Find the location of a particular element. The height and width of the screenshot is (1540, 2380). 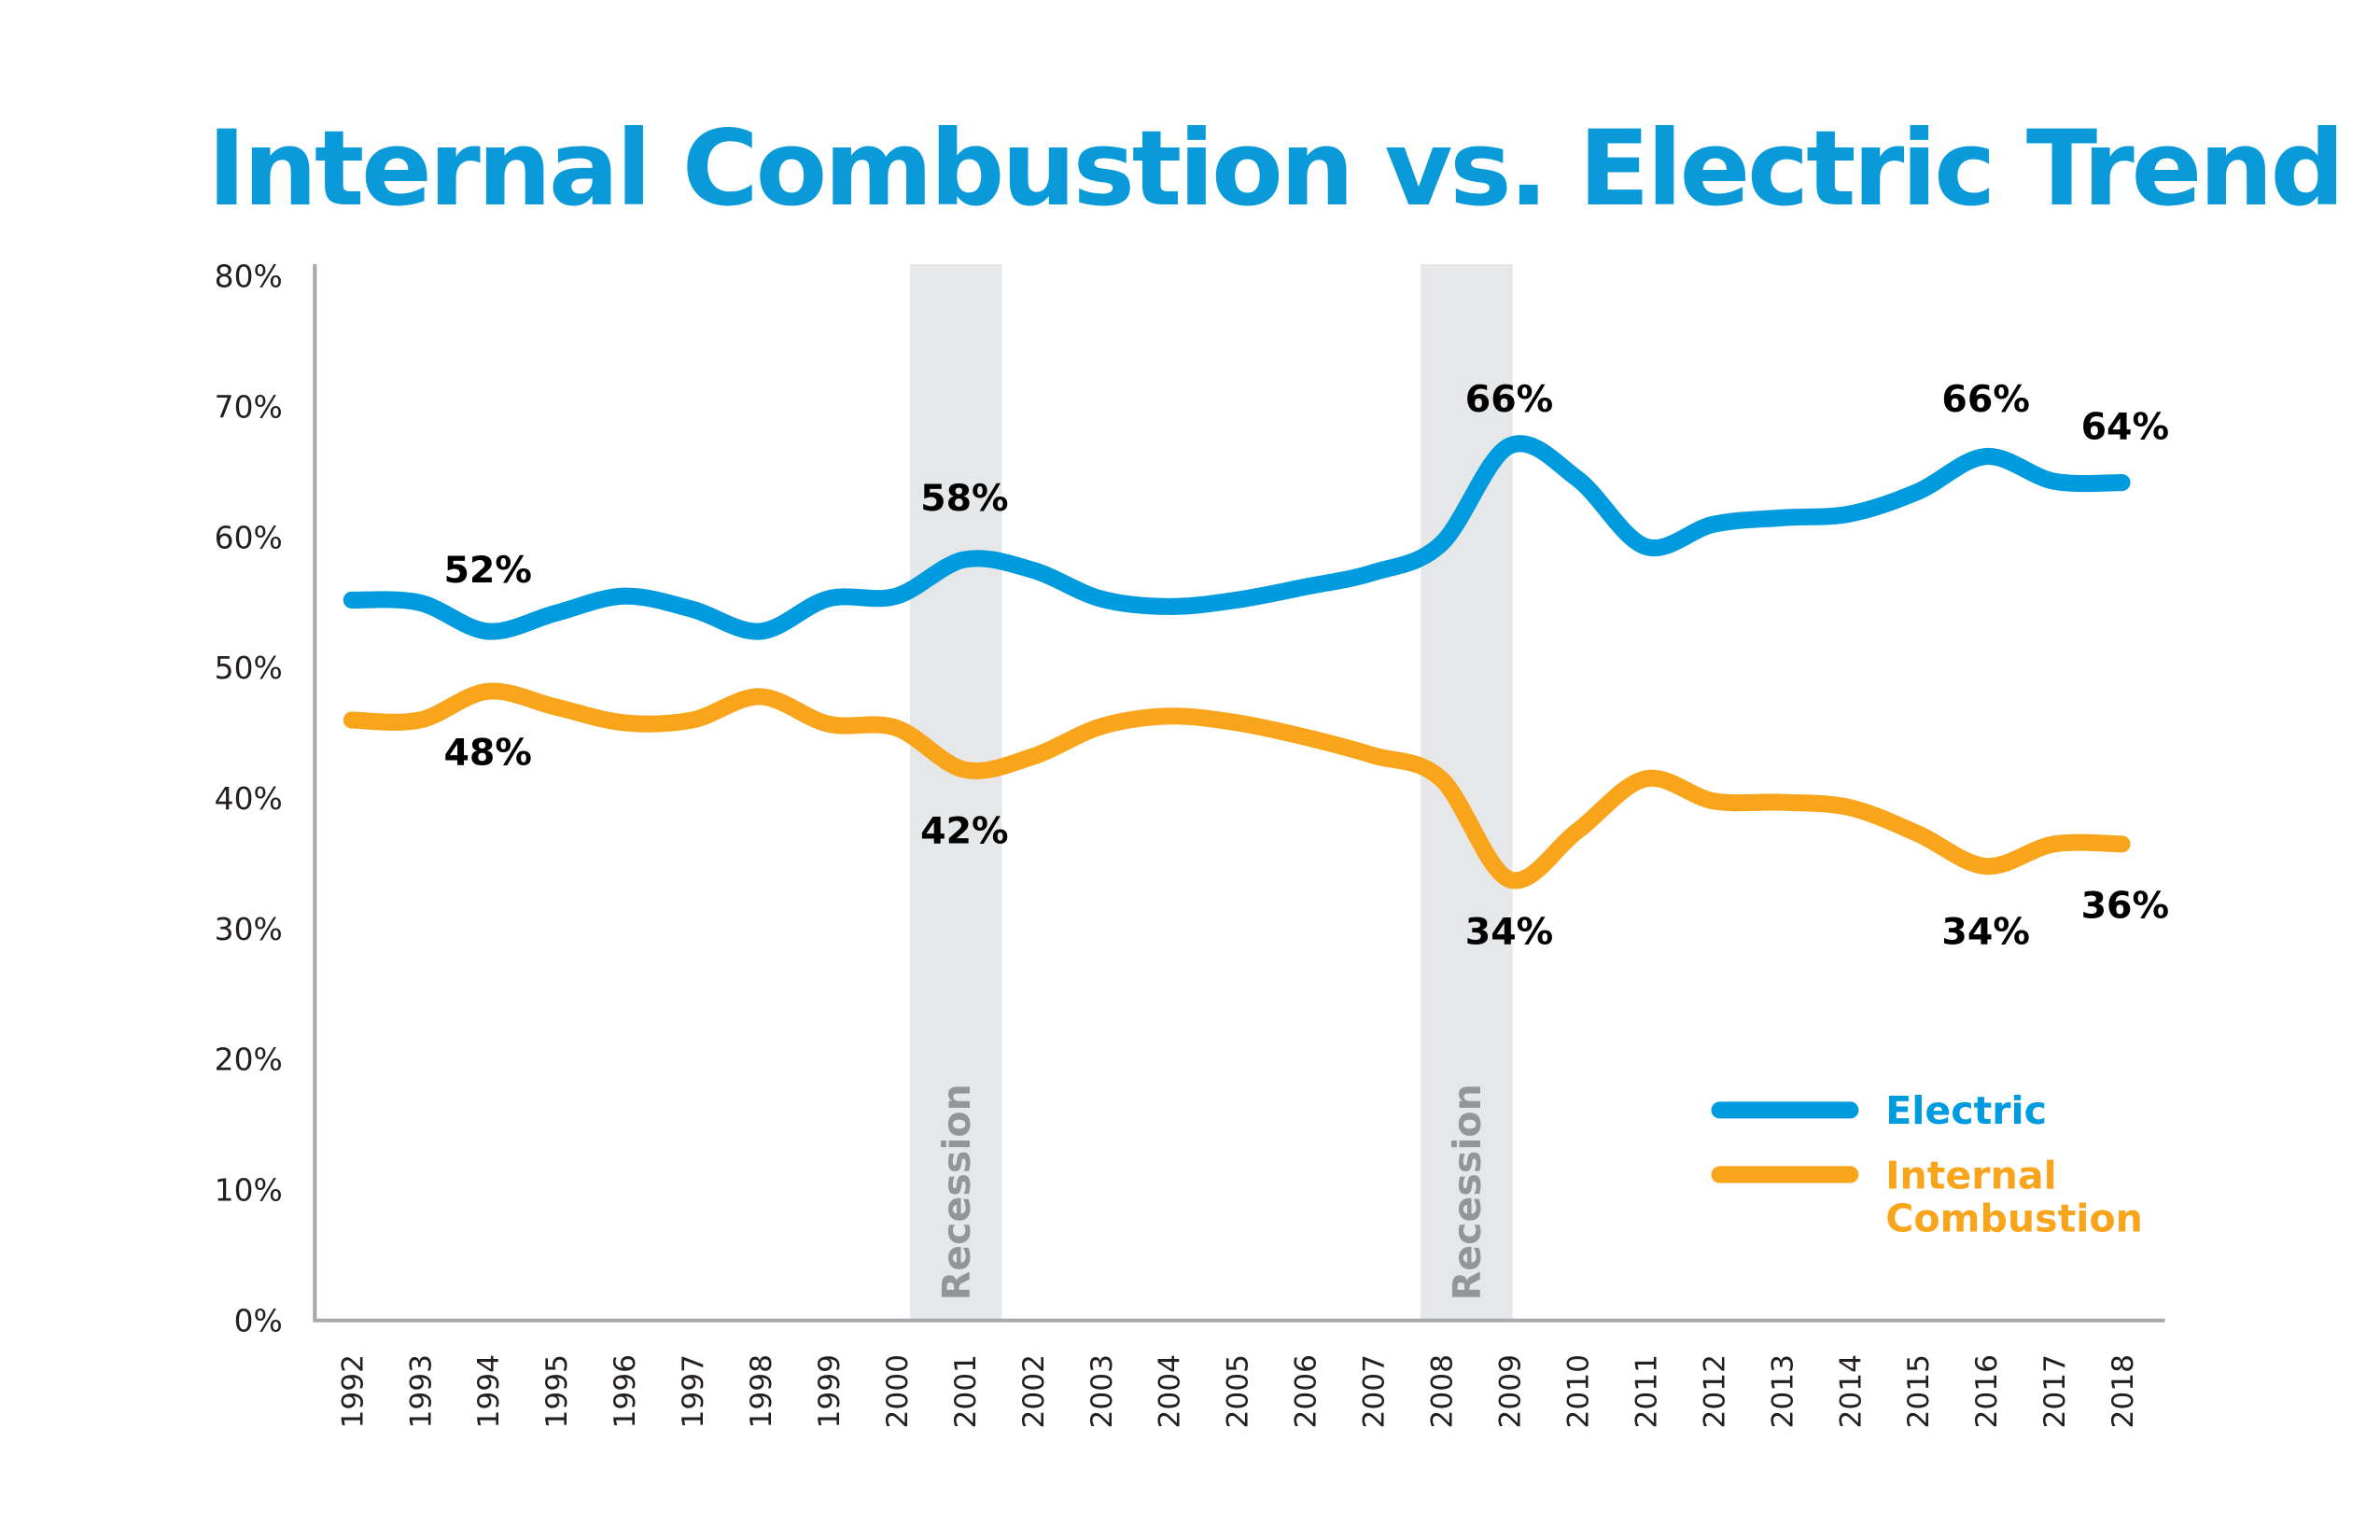

y-tick-label: 40% is located at coordinates (249, 798).